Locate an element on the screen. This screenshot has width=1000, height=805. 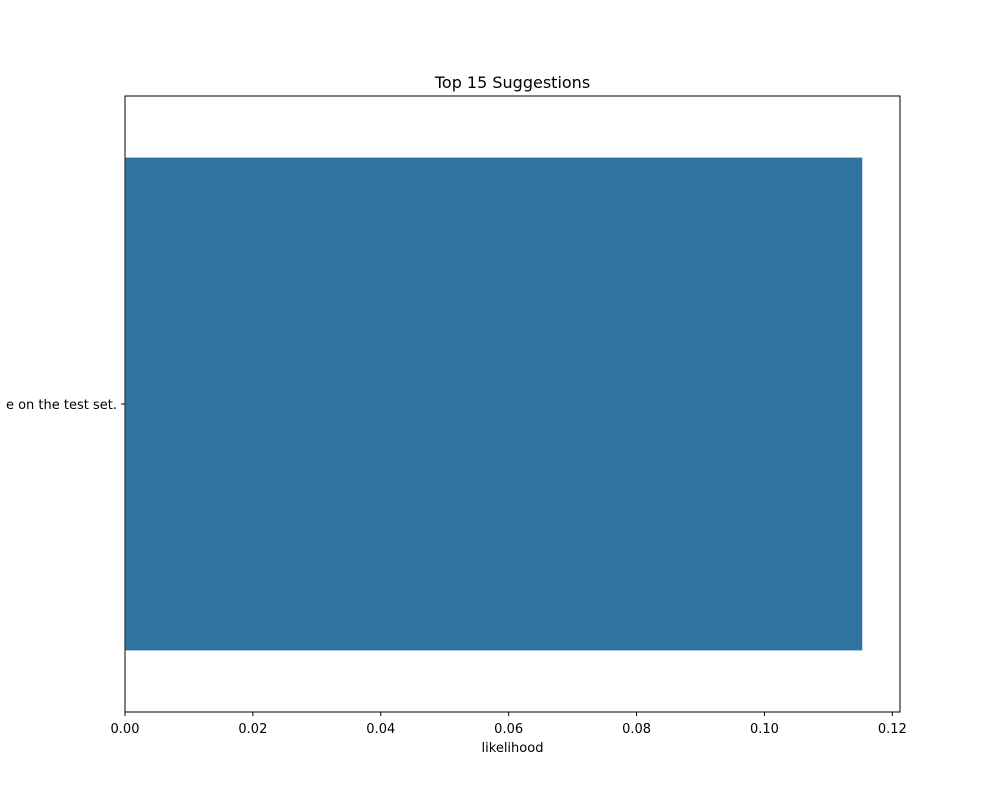
x-tick-label: 0.12 is located at coordinates (892, 729).